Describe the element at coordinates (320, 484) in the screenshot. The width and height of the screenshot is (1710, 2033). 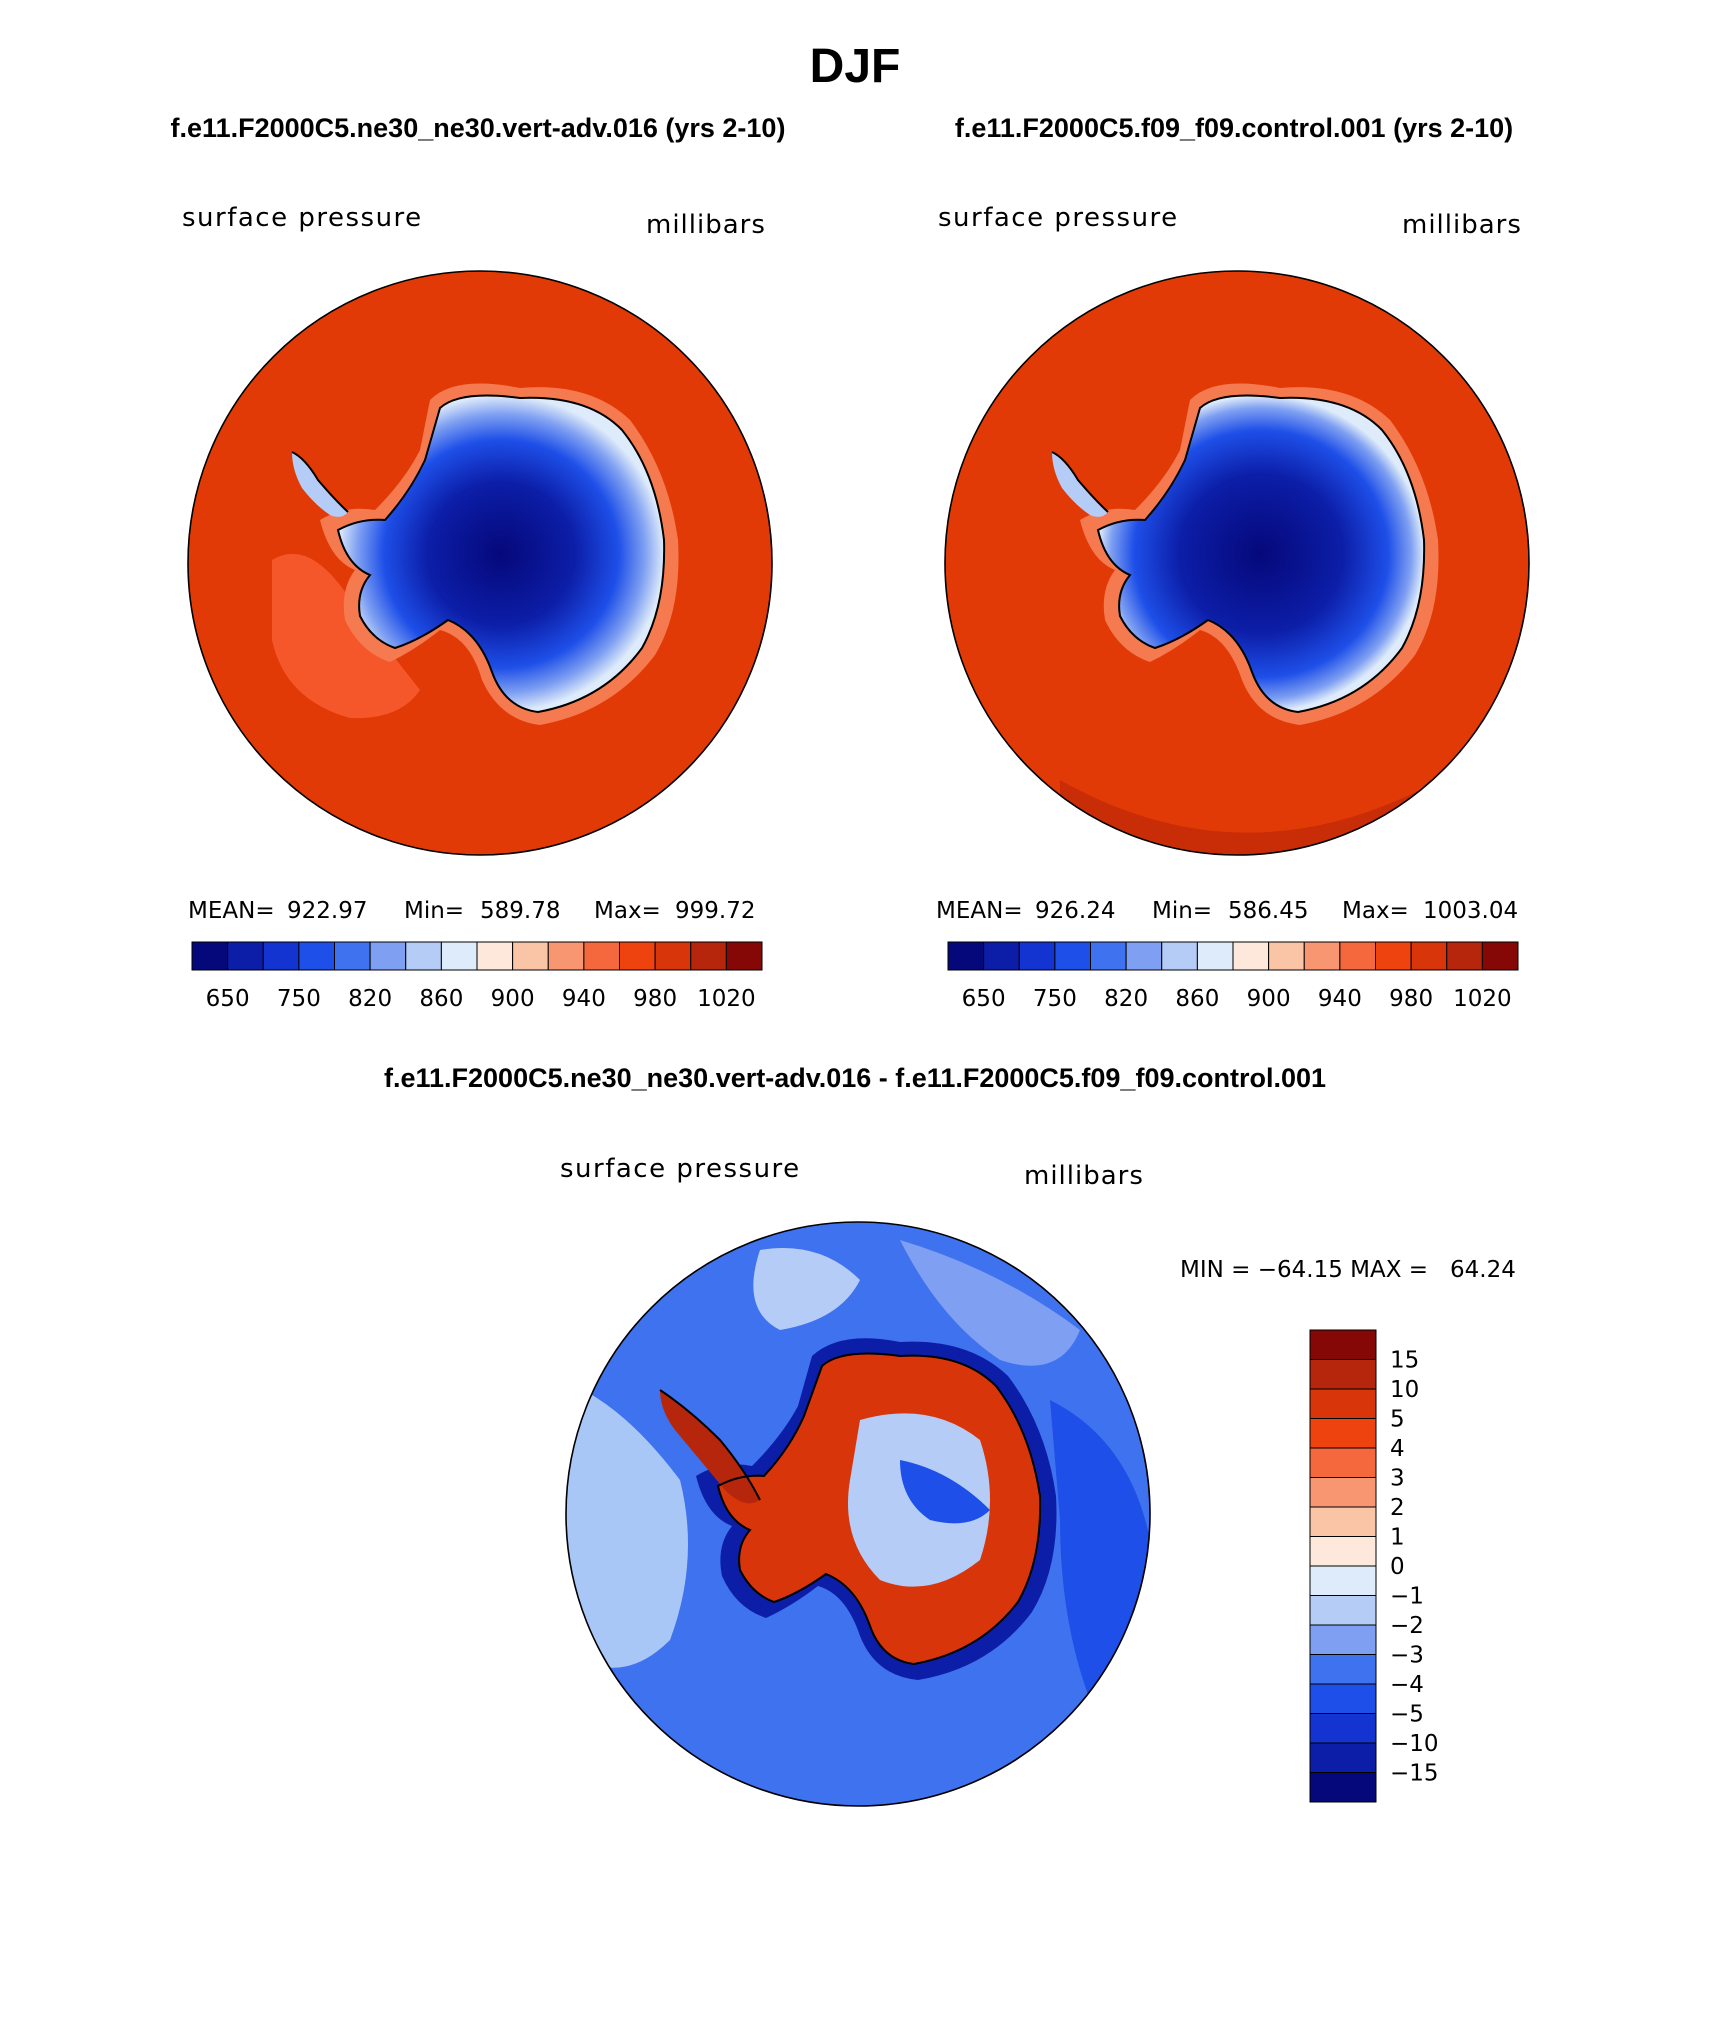
I see `panel-left-peninsula` at that location.